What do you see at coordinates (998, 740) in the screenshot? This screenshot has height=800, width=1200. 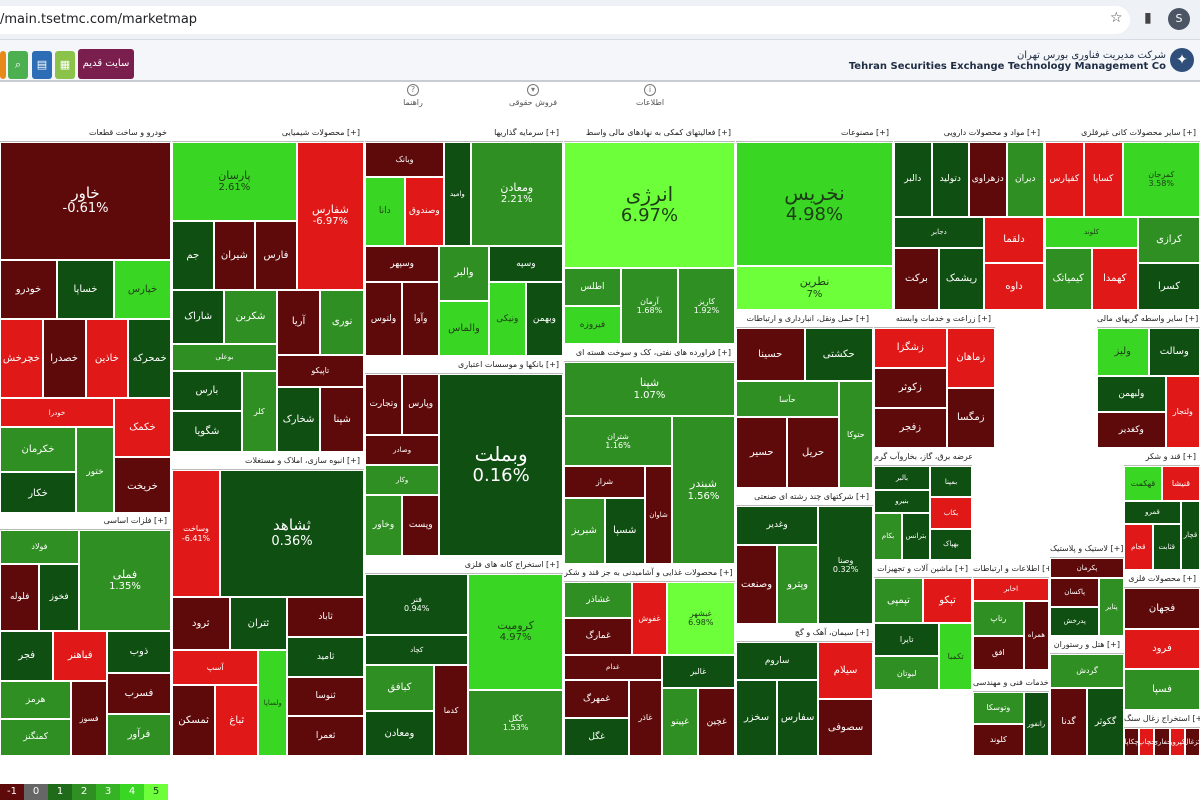 I see `stock-tile: کلوند` at bounding box center [998, 740].